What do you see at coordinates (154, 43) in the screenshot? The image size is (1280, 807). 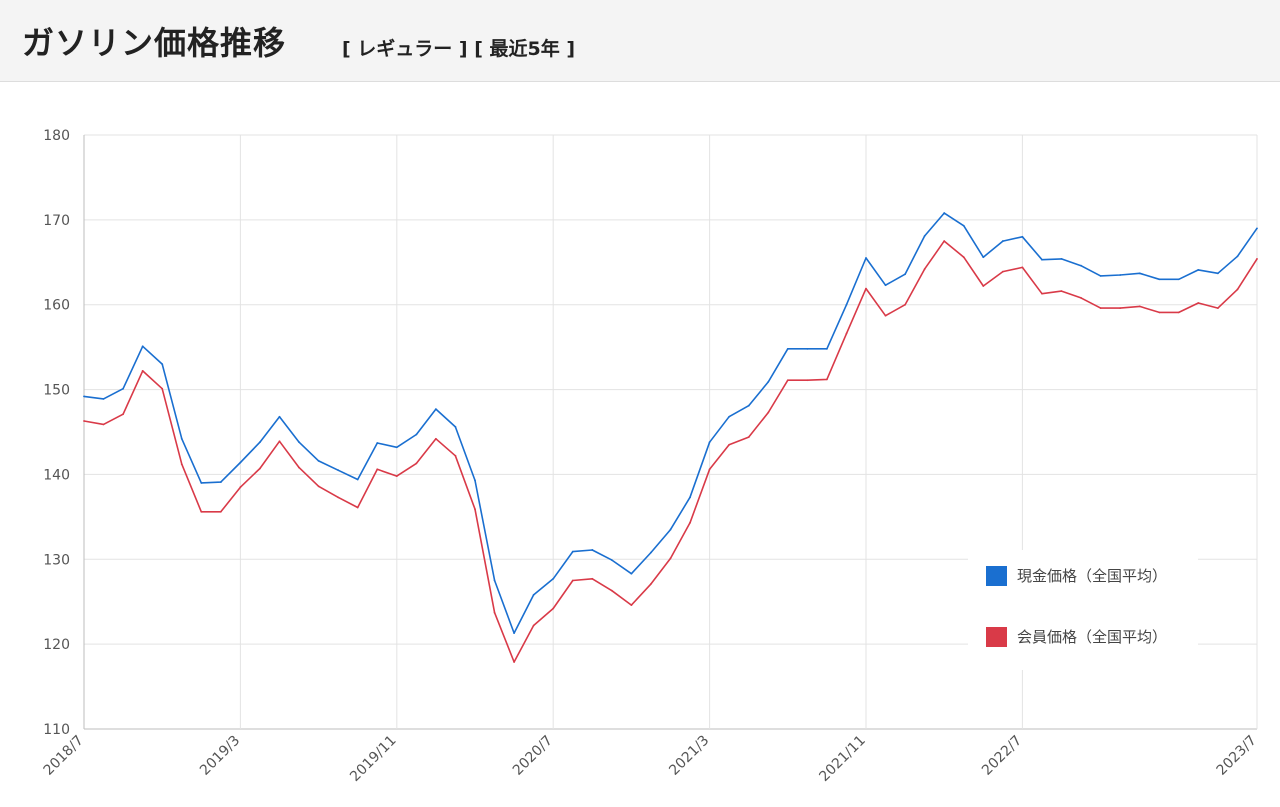 I see `page-title: ガソリン価格推移` at bounding box center [154, 43].